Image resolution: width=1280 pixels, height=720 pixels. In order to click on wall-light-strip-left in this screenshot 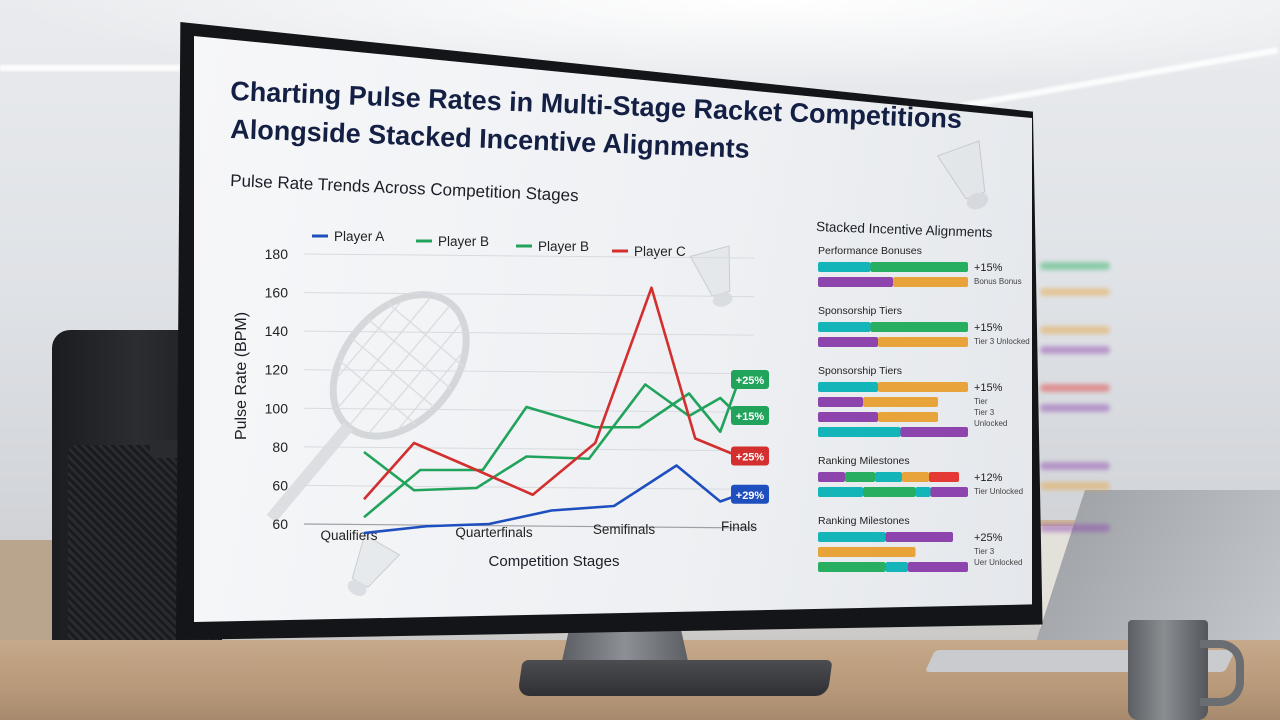, I will do `click(90, 68)`.